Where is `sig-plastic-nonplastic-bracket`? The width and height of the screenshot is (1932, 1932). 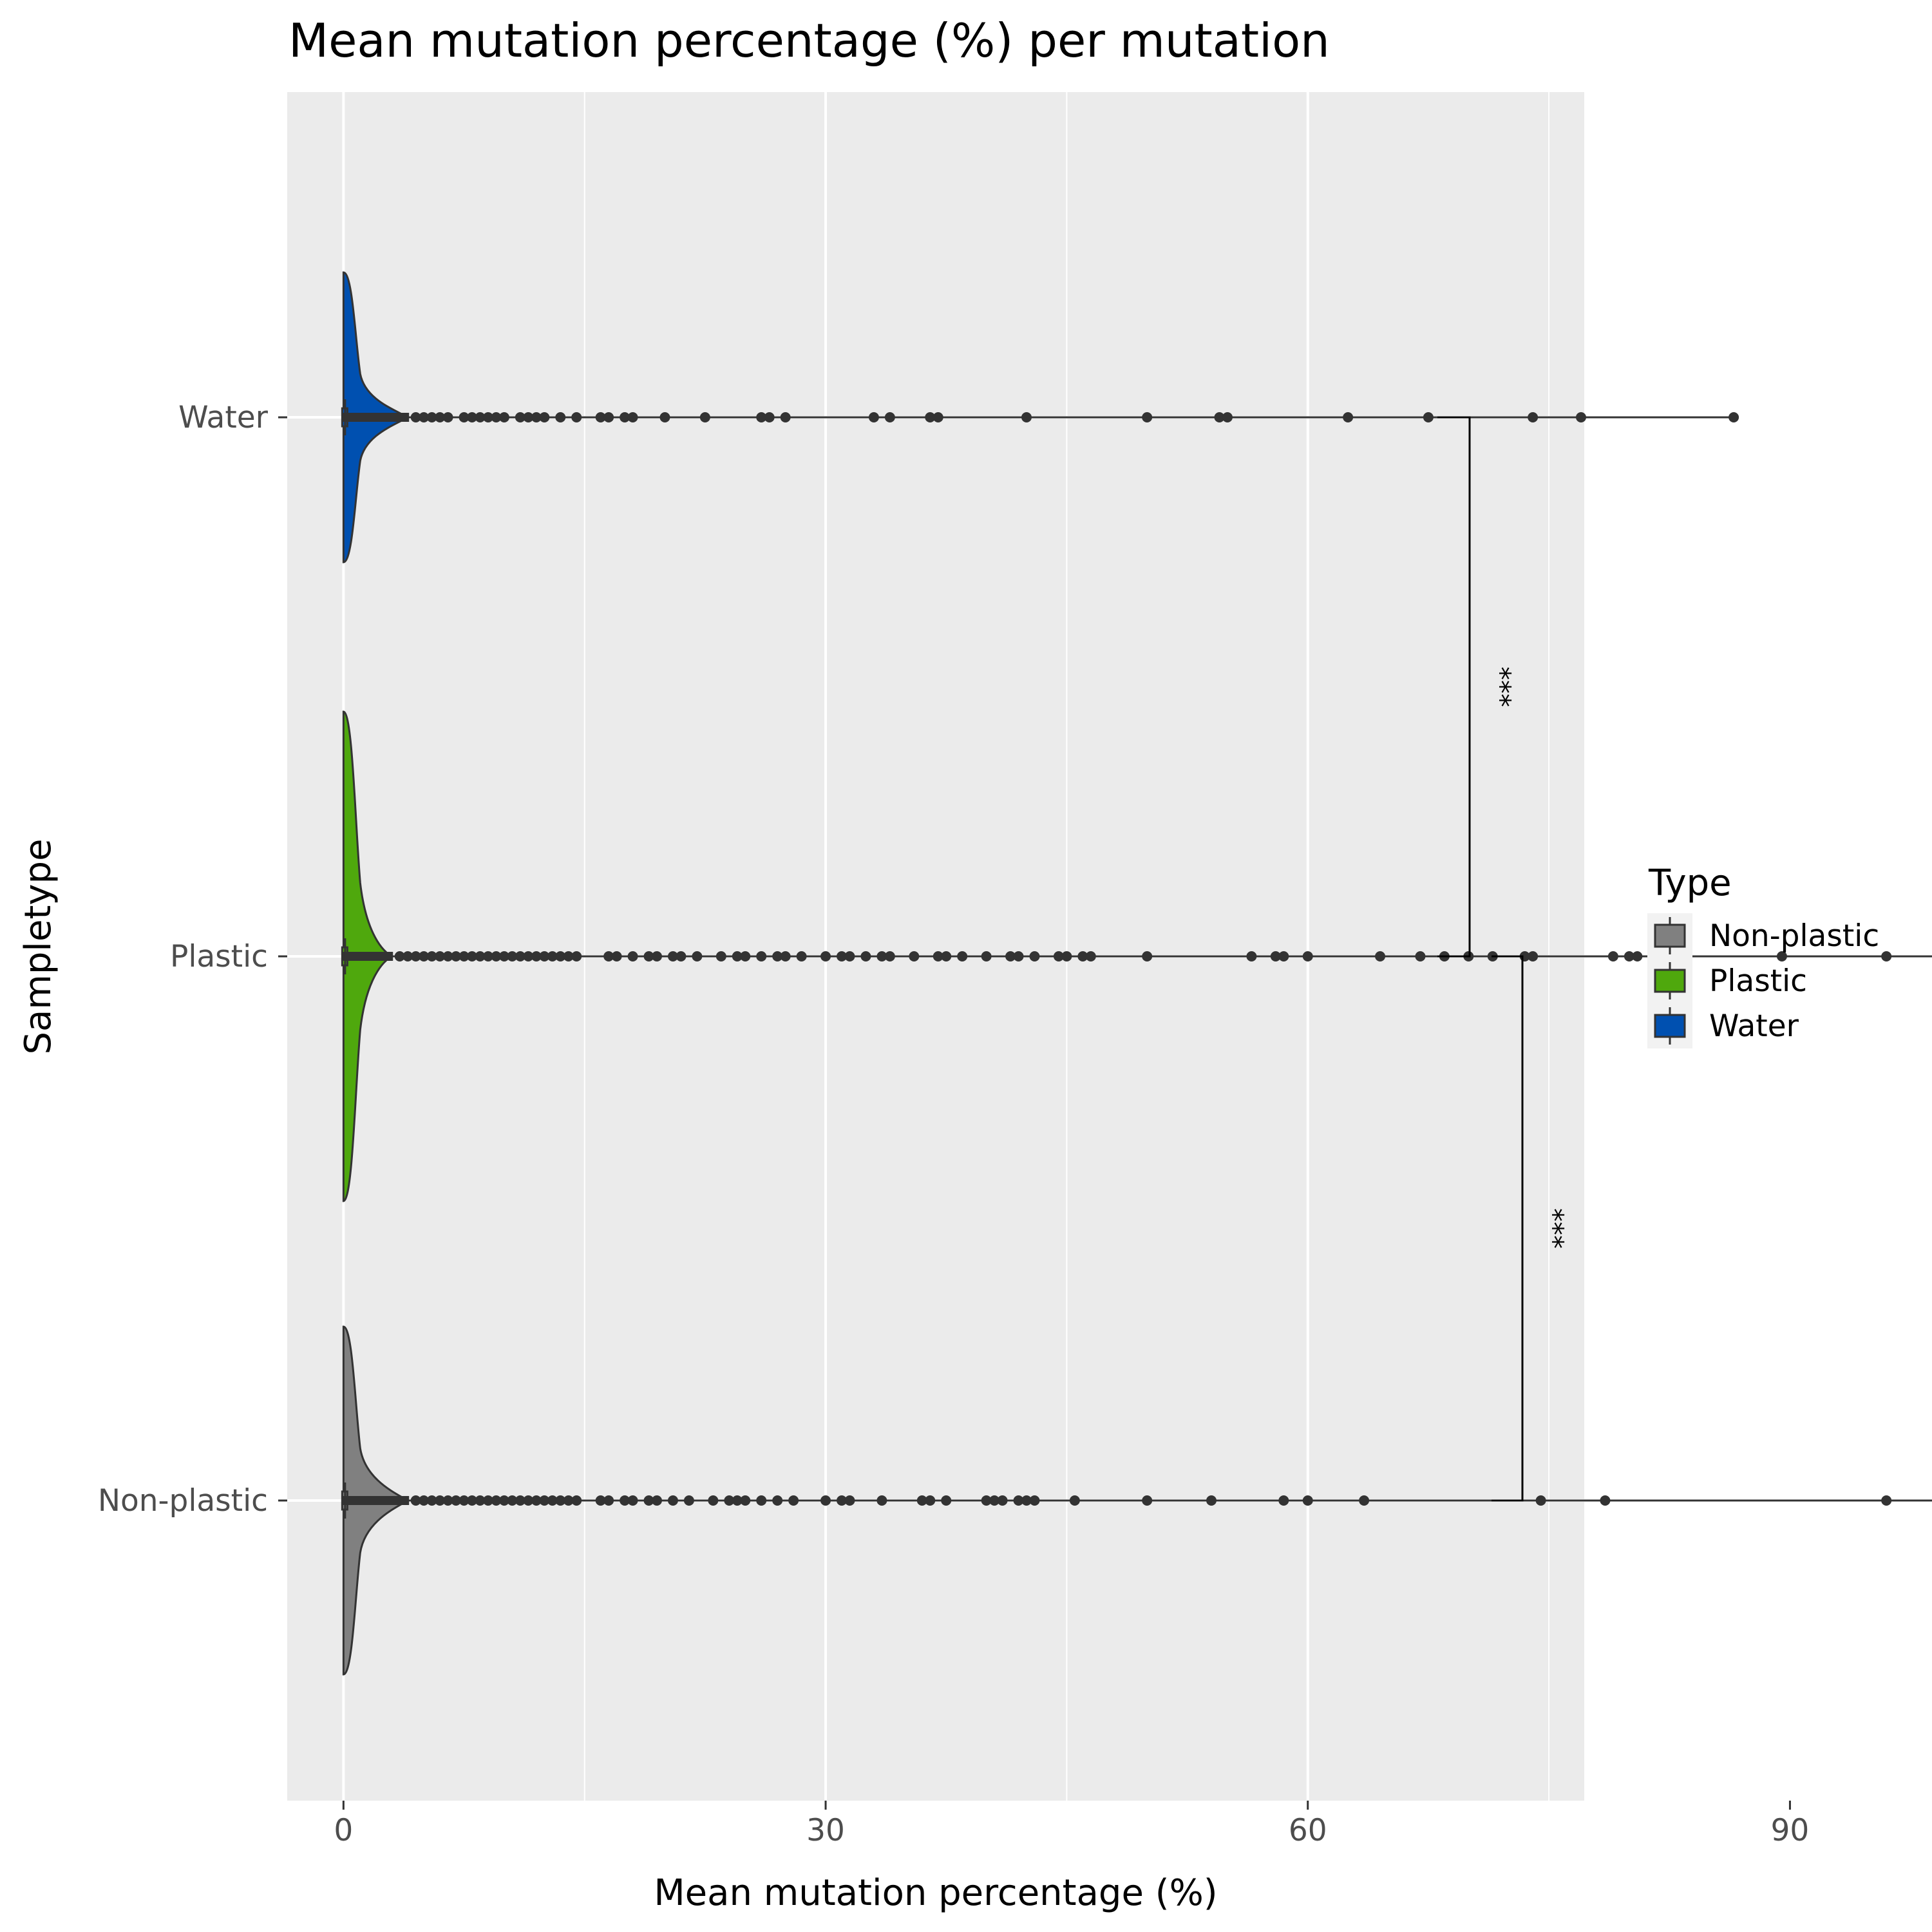 sig-plastic-nonplastic-bracket is located at coordinates (1508, 1228).